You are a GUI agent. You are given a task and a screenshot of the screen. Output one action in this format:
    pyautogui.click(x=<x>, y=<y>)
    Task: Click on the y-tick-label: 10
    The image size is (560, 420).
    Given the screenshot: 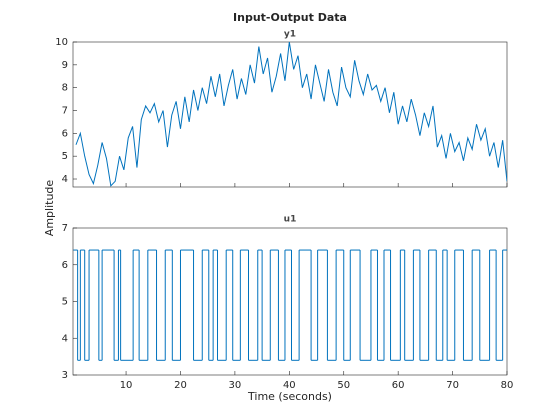 What is the action you would take?
    pyautogui.click(x=61, y=42)
    